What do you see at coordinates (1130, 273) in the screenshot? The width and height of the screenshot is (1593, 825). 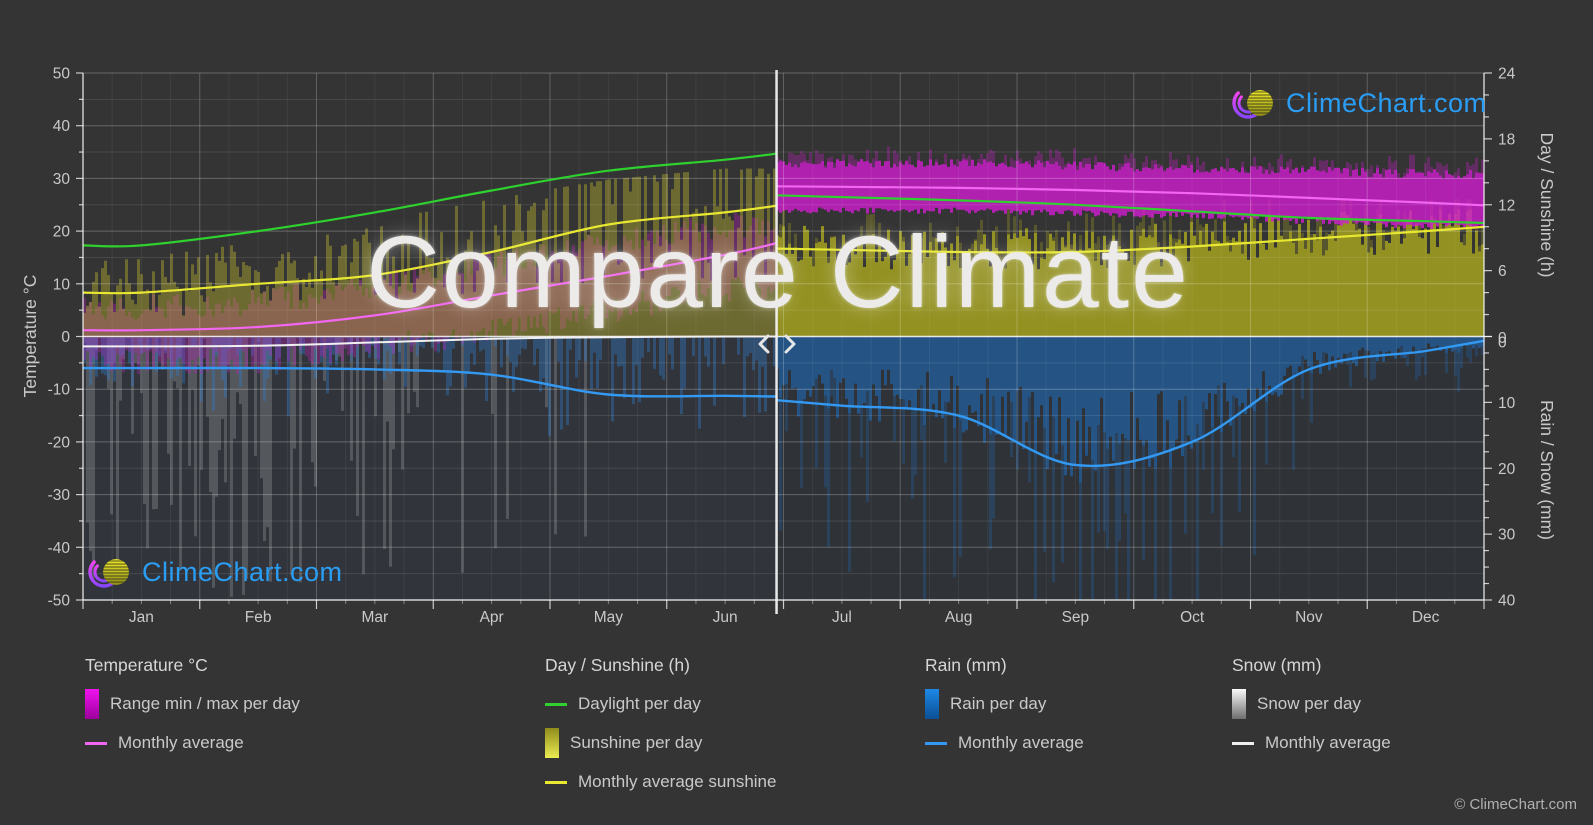 I see `sunshine-bars-right` at bounding box center [1130, 273].